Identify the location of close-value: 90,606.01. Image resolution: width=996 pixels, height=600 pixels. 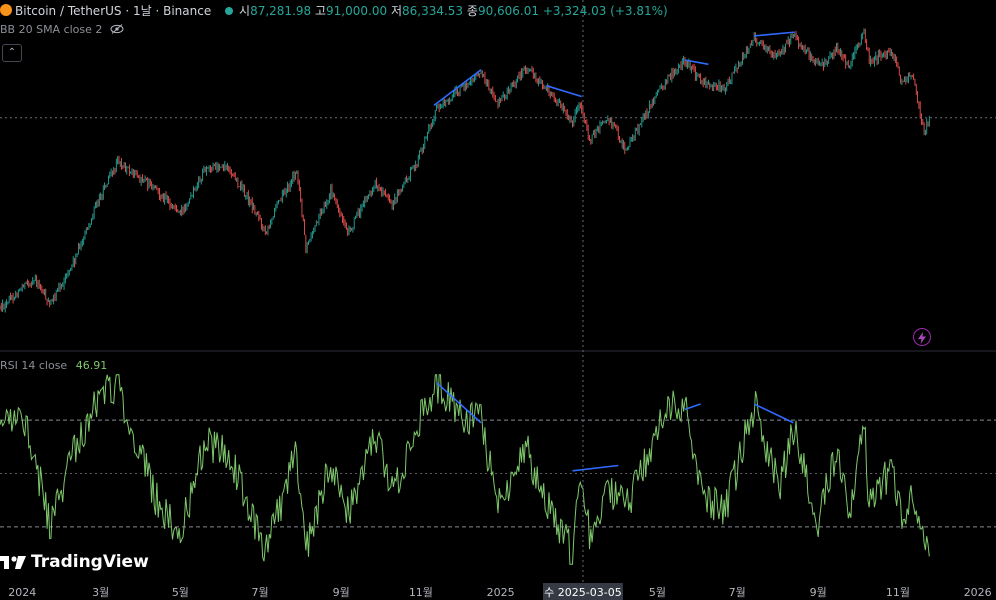
(508, 11).